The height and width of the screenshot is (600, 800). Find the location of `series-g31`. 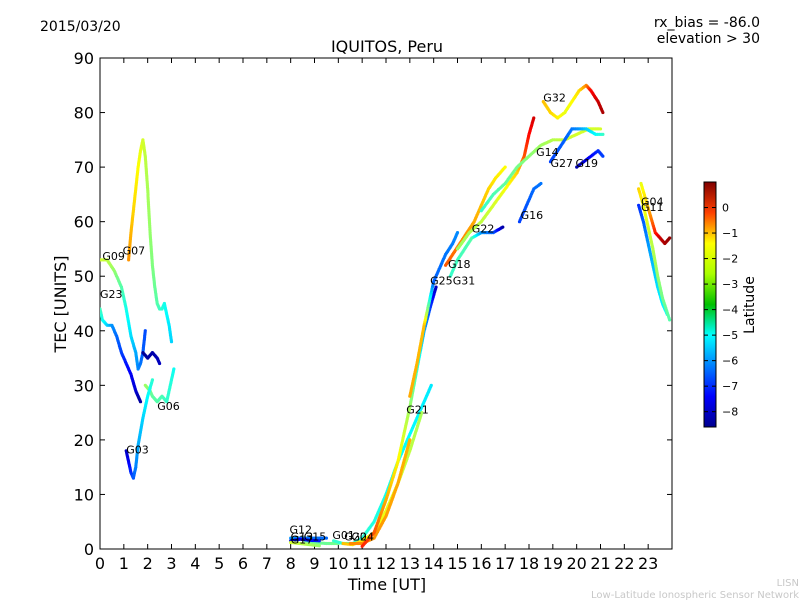

series-g31 is located at coordinates (476, 251).